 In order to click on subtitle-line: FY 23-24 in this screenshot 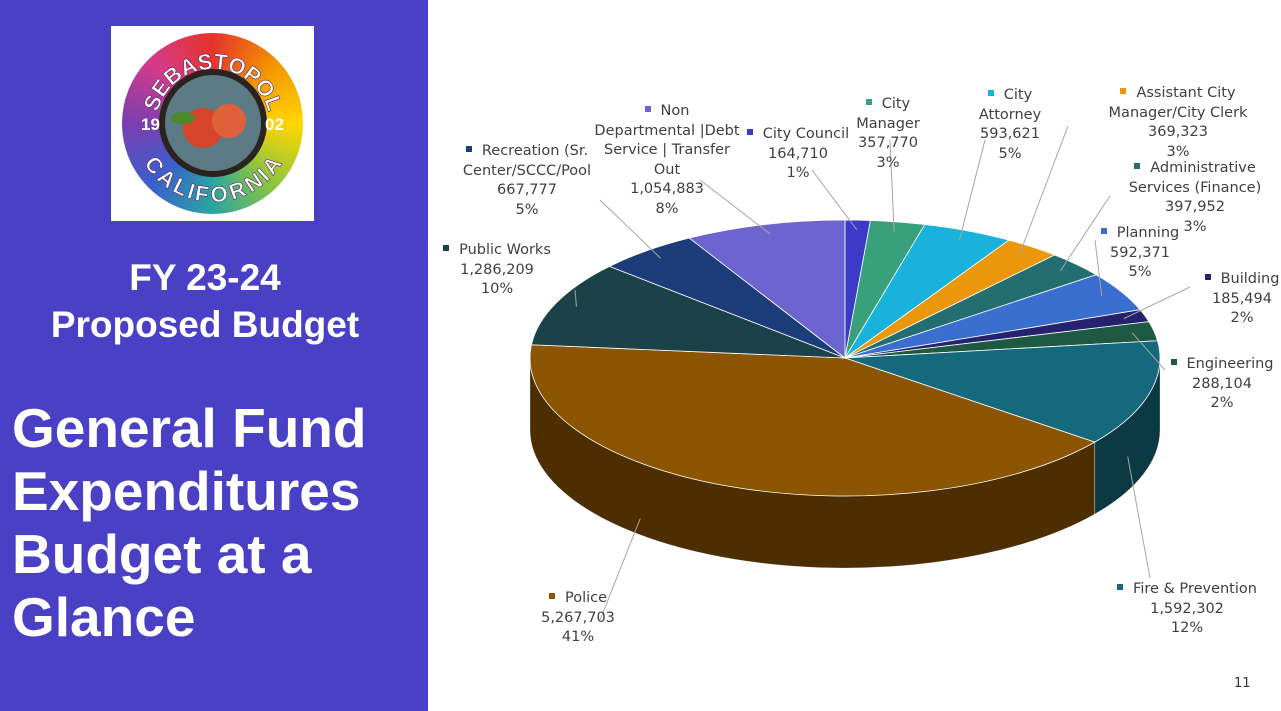, I will do `click(205, 277)`.